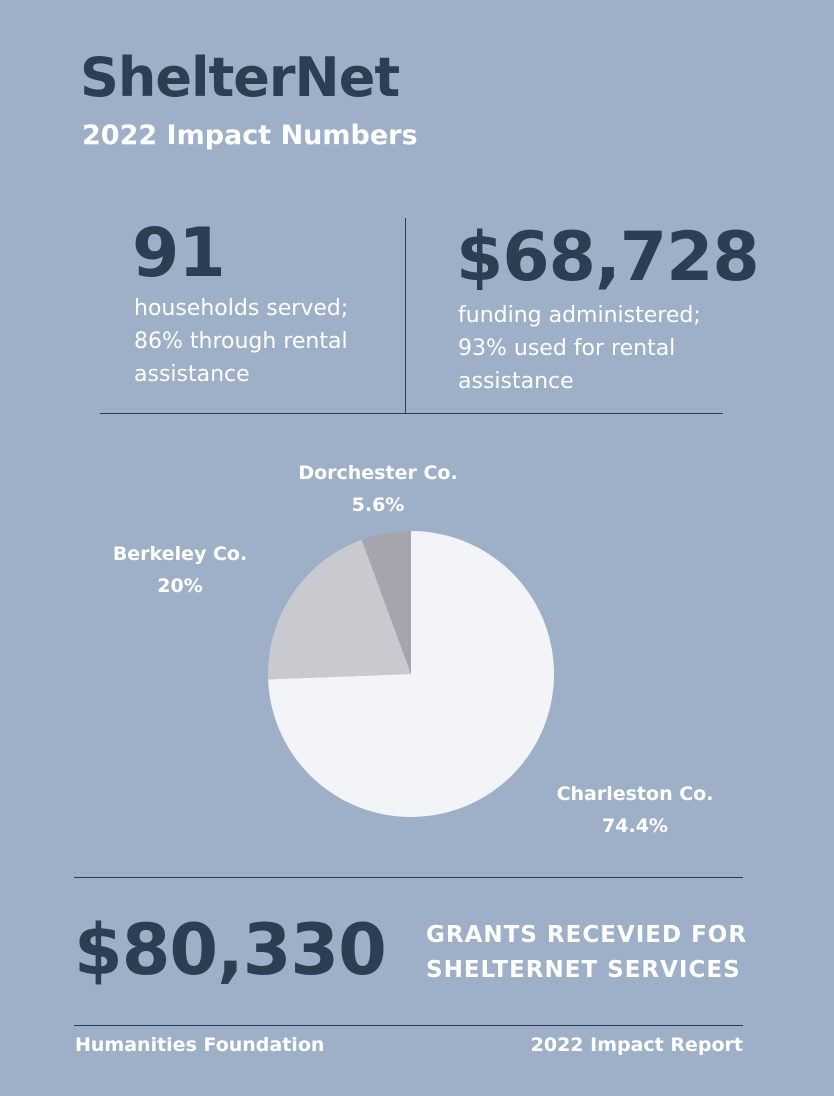 This screenshot has width=834, height=1096. What do you see at coordinates (339, 609) in the screenshot?
I see `pie-slice-berkeley-co` at bounding box center [339, 609].